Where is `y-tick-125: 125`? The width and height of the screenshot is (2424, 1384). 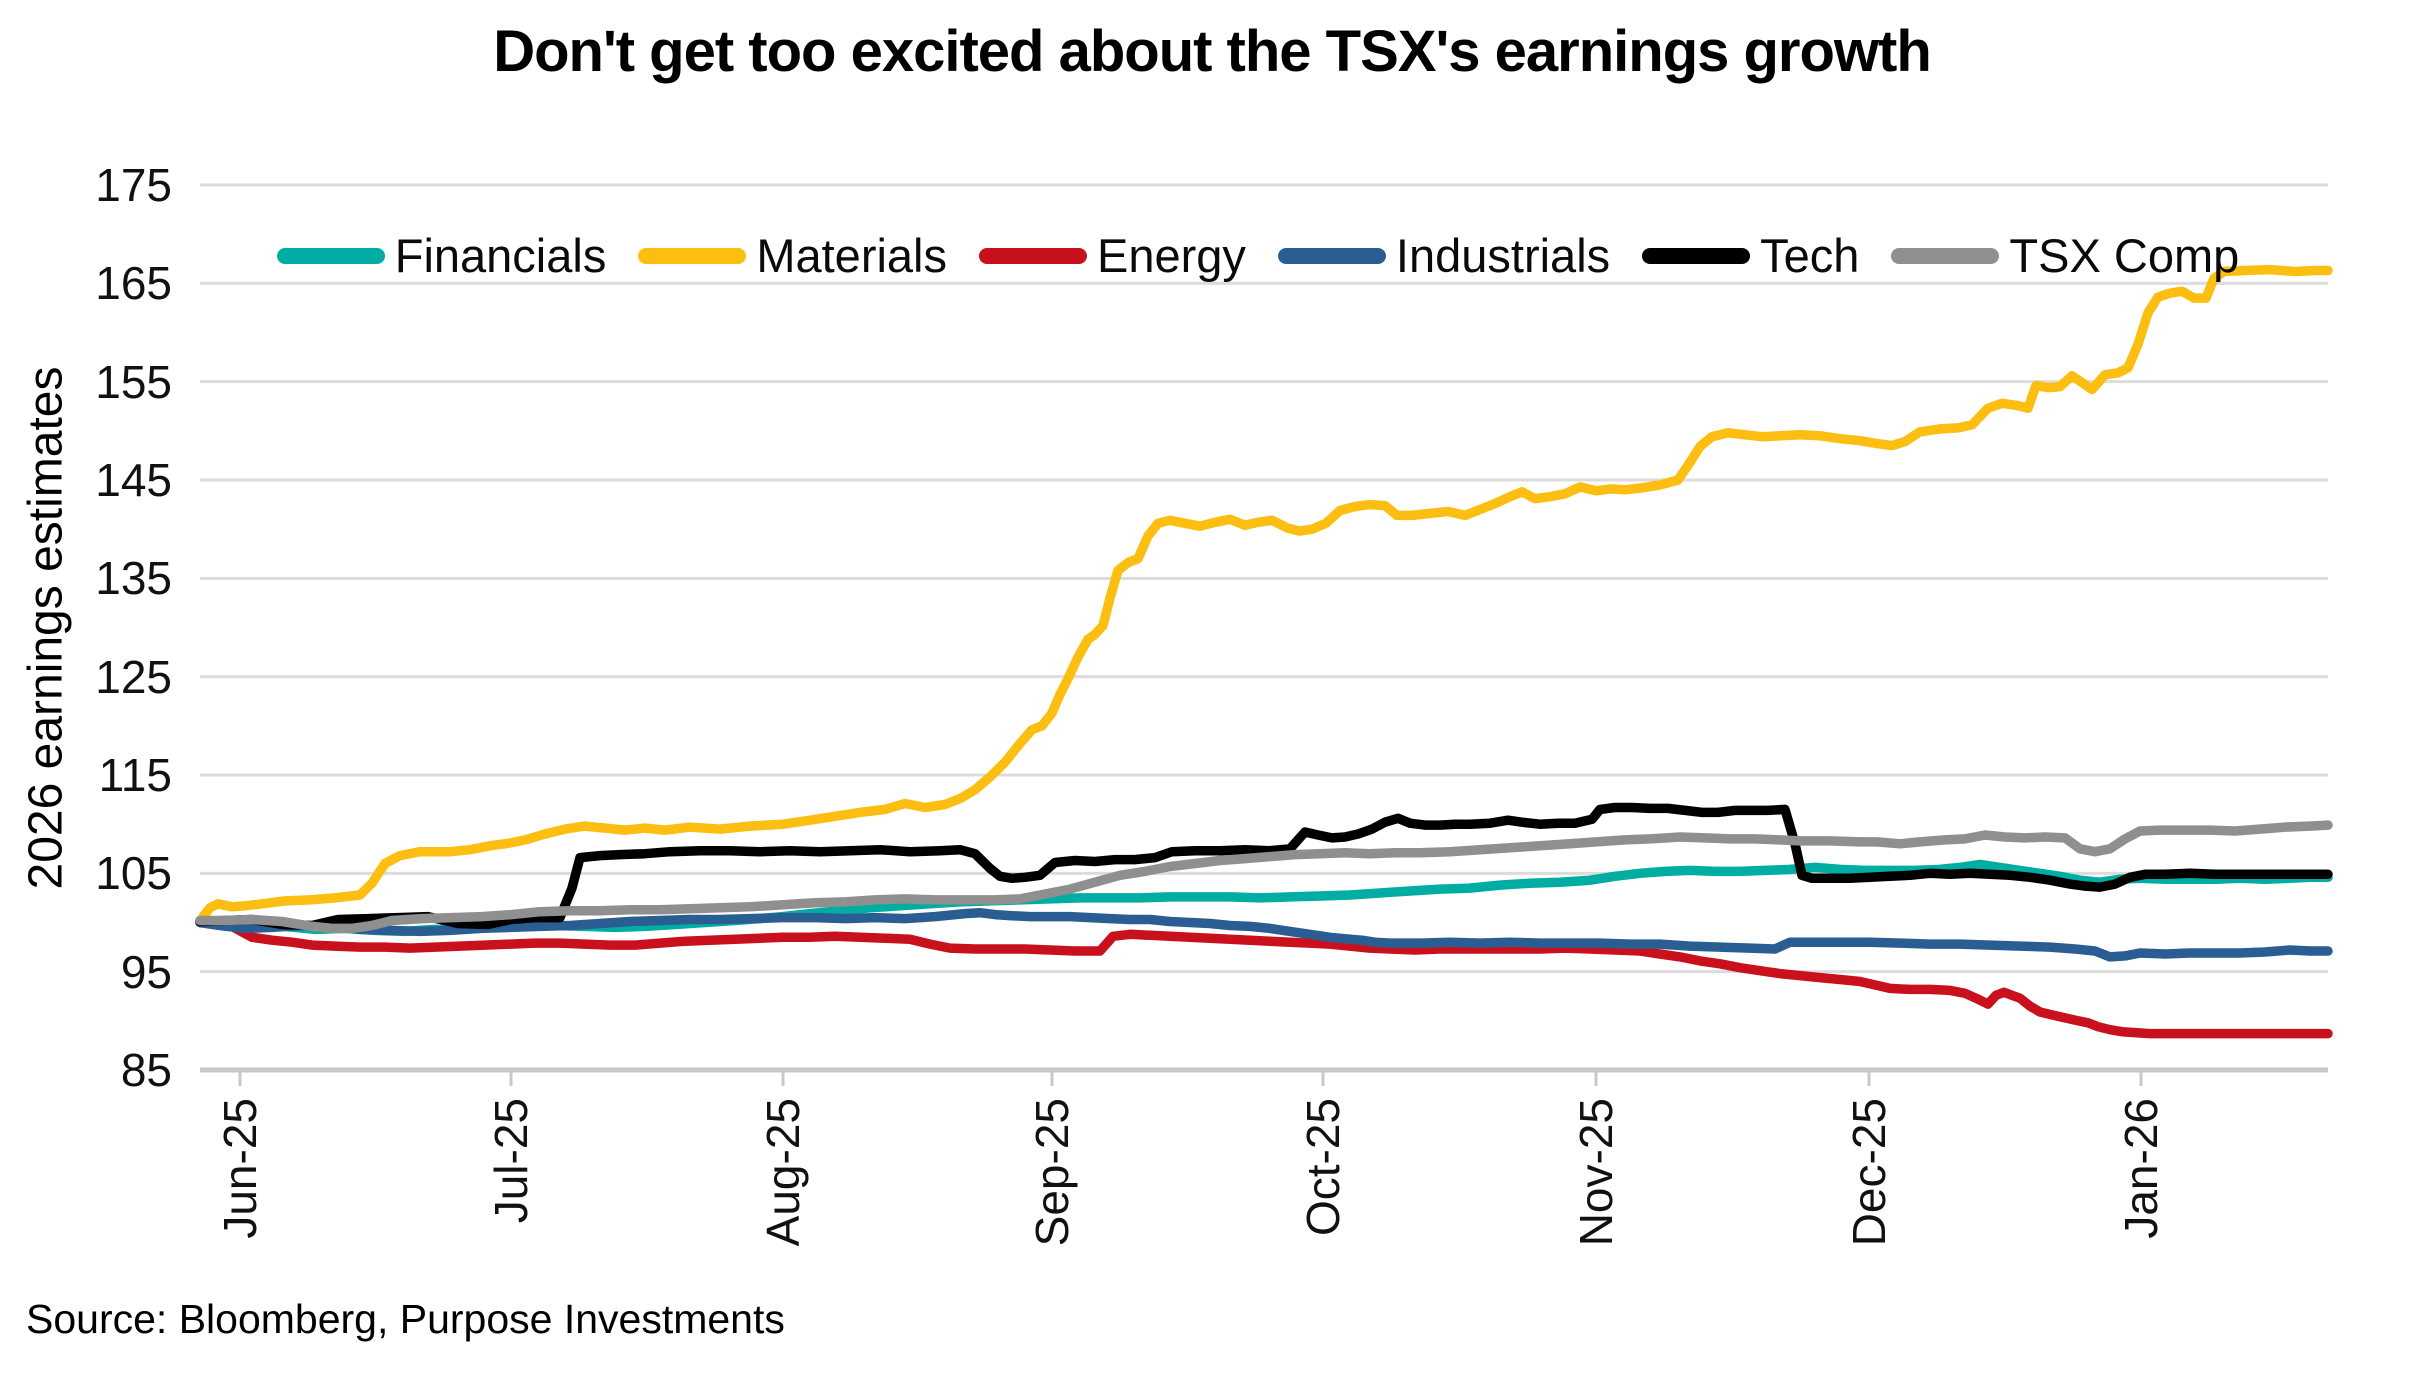 y-tick-125: 125 is located at coordinates (133, 676).